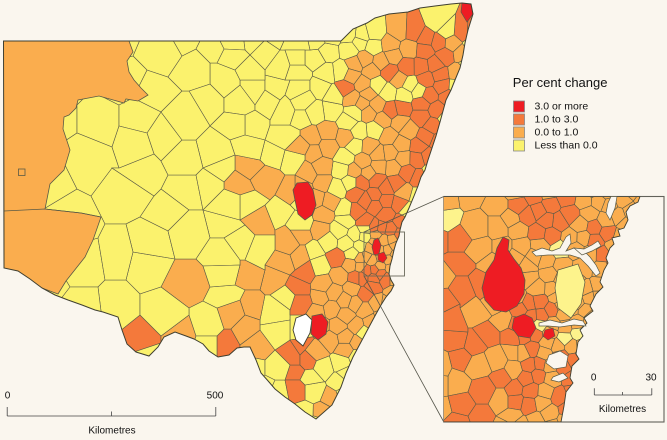 The width and height of the screenshot is (667, 440). I want to click on svg-text: Per cent change, so click(560, 82).